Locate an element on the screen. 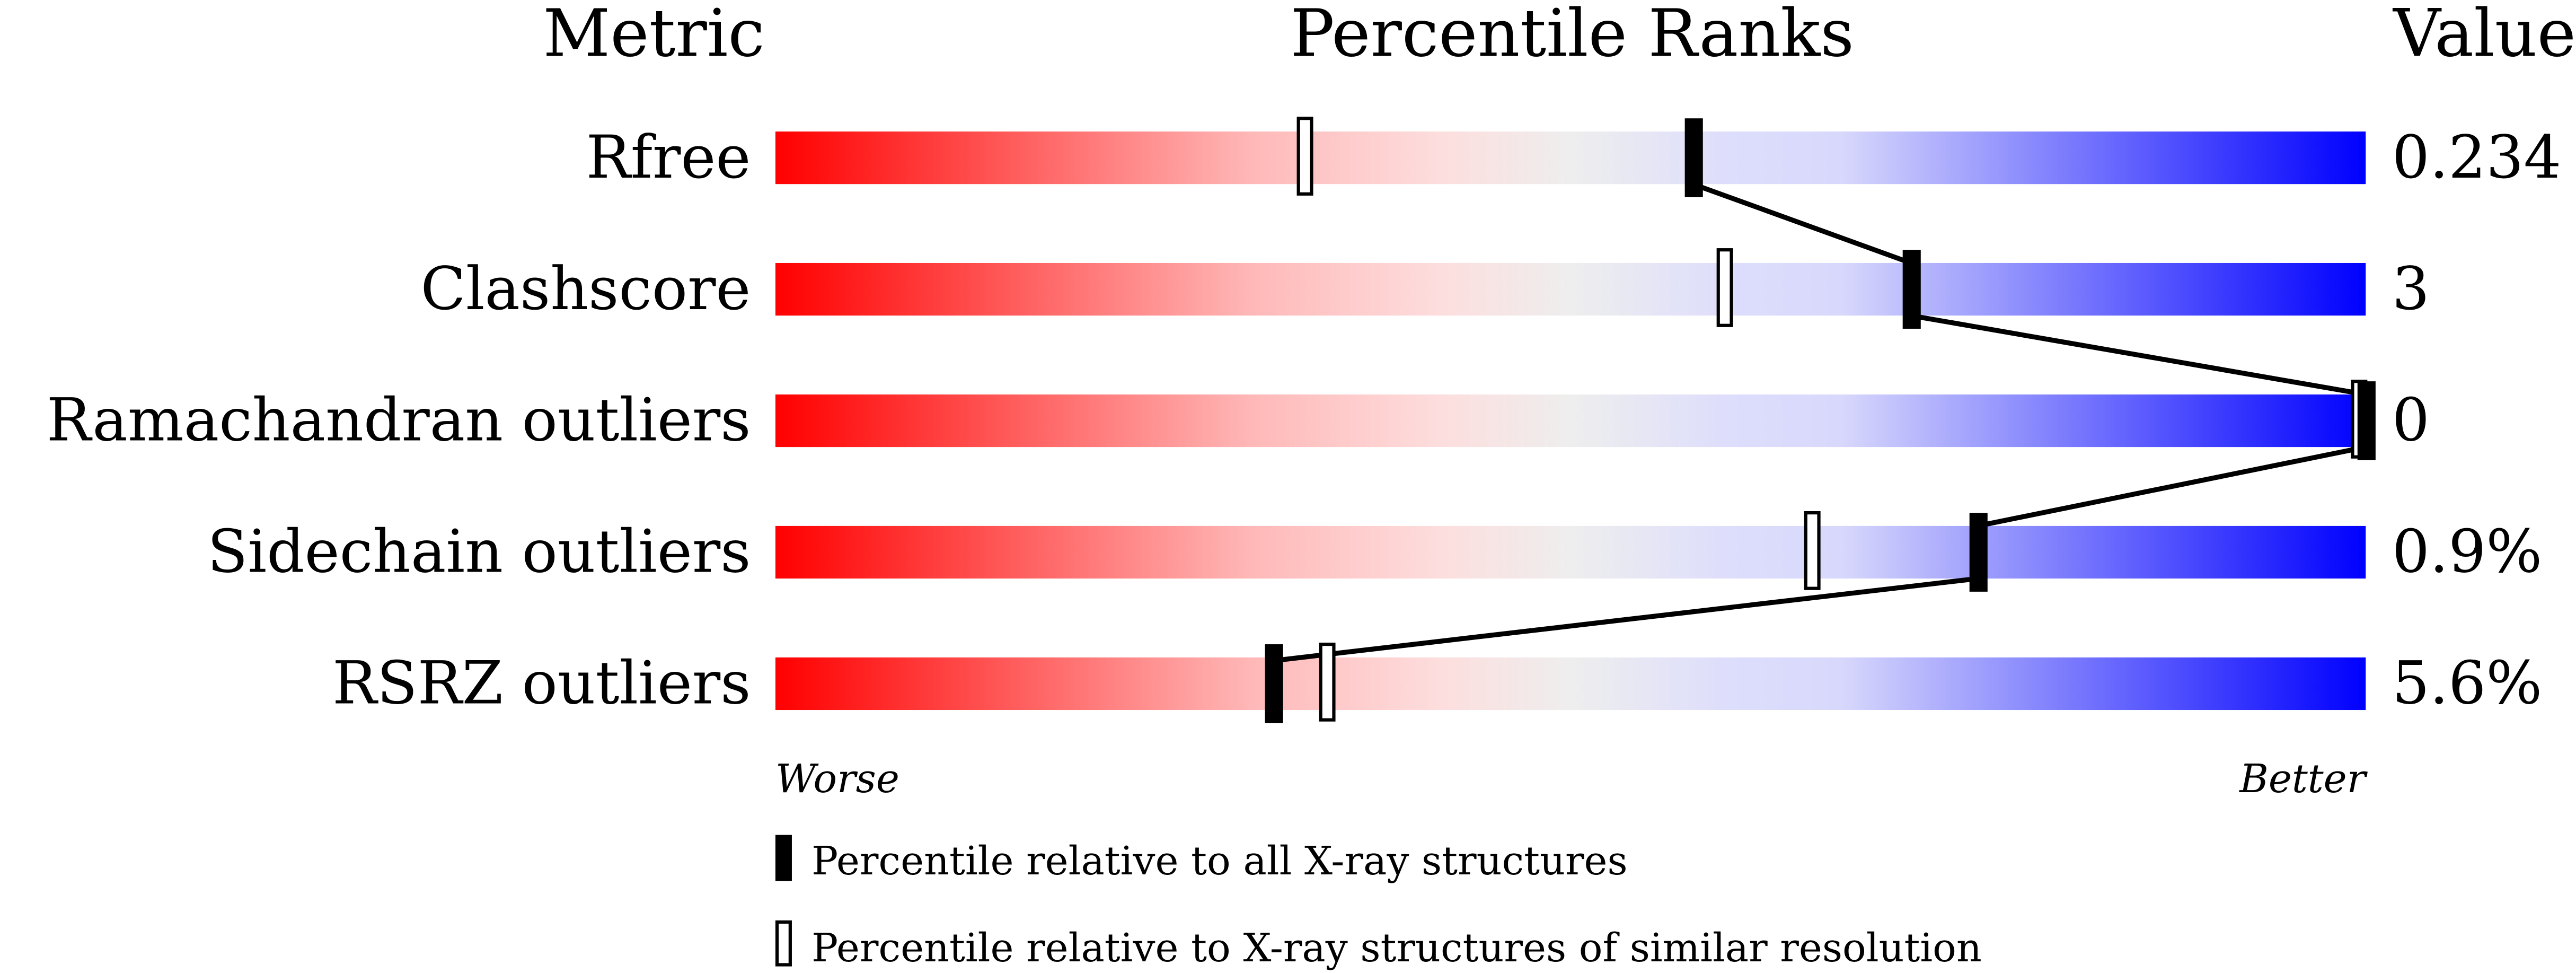 This screenshot has width=2576, height=973. metric-header: Metric is located at coordinates (653, 36).